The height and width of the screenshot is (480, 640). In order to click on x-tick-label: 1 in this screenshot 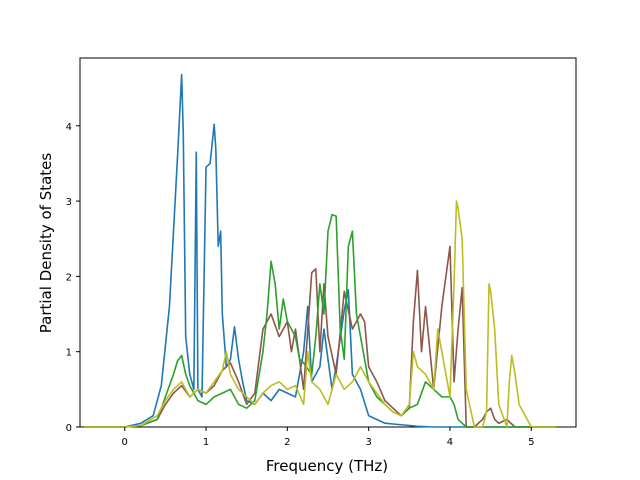, I will do `click(206, 442)`.